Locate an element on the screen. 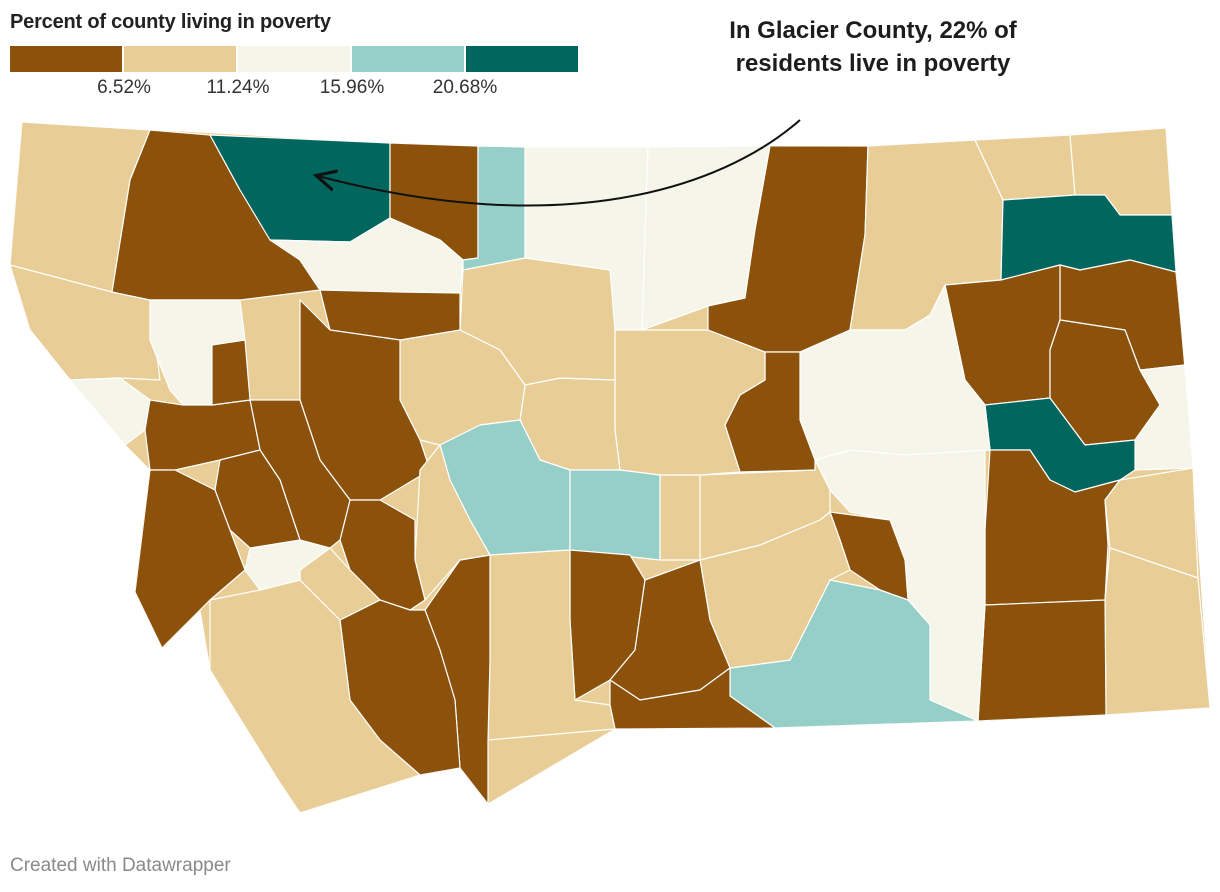 This screenshot has width=1220, height=892. county-jefferson is located at coordinates (382, 555).